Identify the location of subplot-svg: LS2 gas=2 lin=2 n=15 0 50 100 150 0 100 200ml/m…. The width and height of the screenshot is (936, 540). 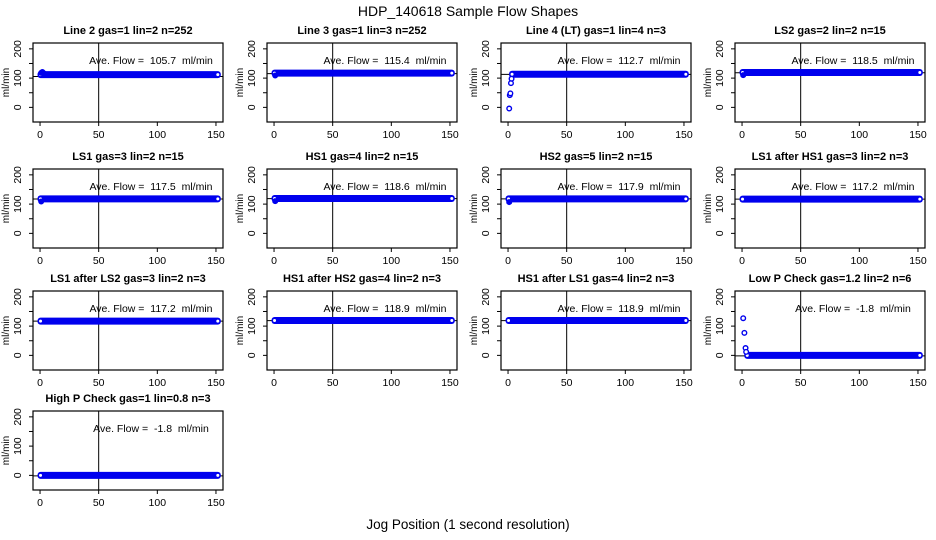
(815, 83).